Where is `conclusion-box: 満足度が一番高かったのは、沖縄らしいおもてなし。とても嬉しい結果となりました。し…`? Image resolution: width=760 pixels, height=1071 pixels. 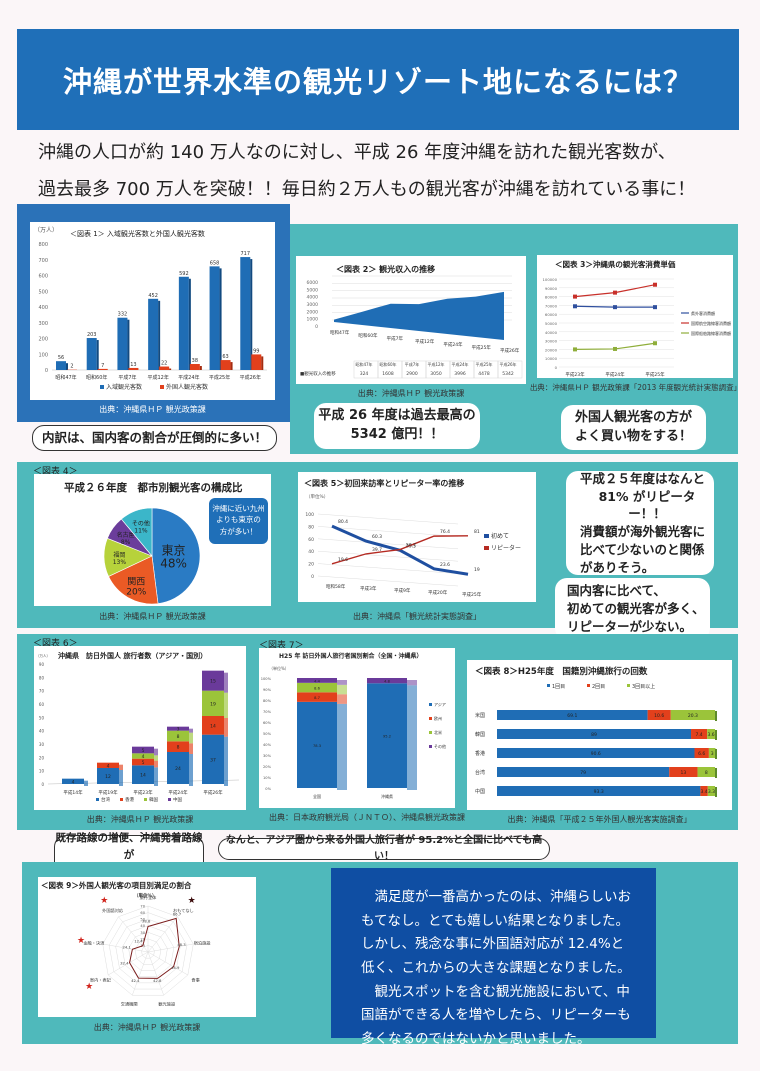
conclusion-box: 満足度が一番高かったのは、沖縄らしいおもてなし。とても嬉しい結果となりました。し… is located at coordinates (493, 957).